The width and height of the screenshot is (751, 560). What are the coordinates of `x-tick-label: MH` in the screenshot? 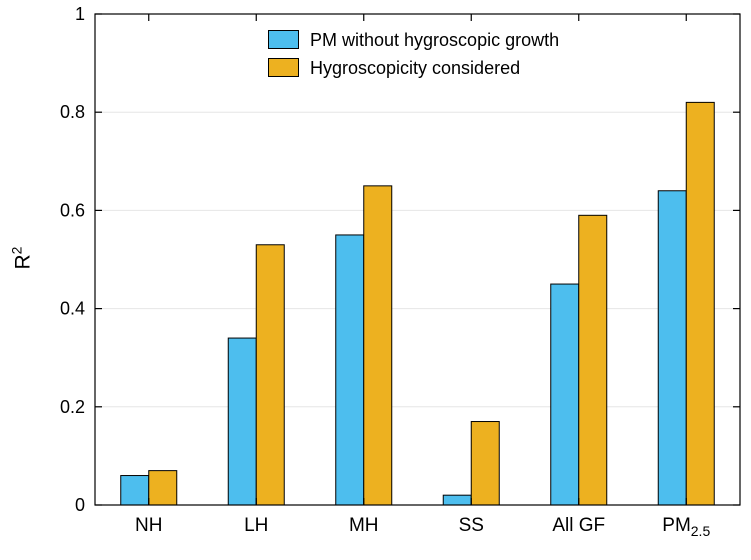 It's located at (364, 525).